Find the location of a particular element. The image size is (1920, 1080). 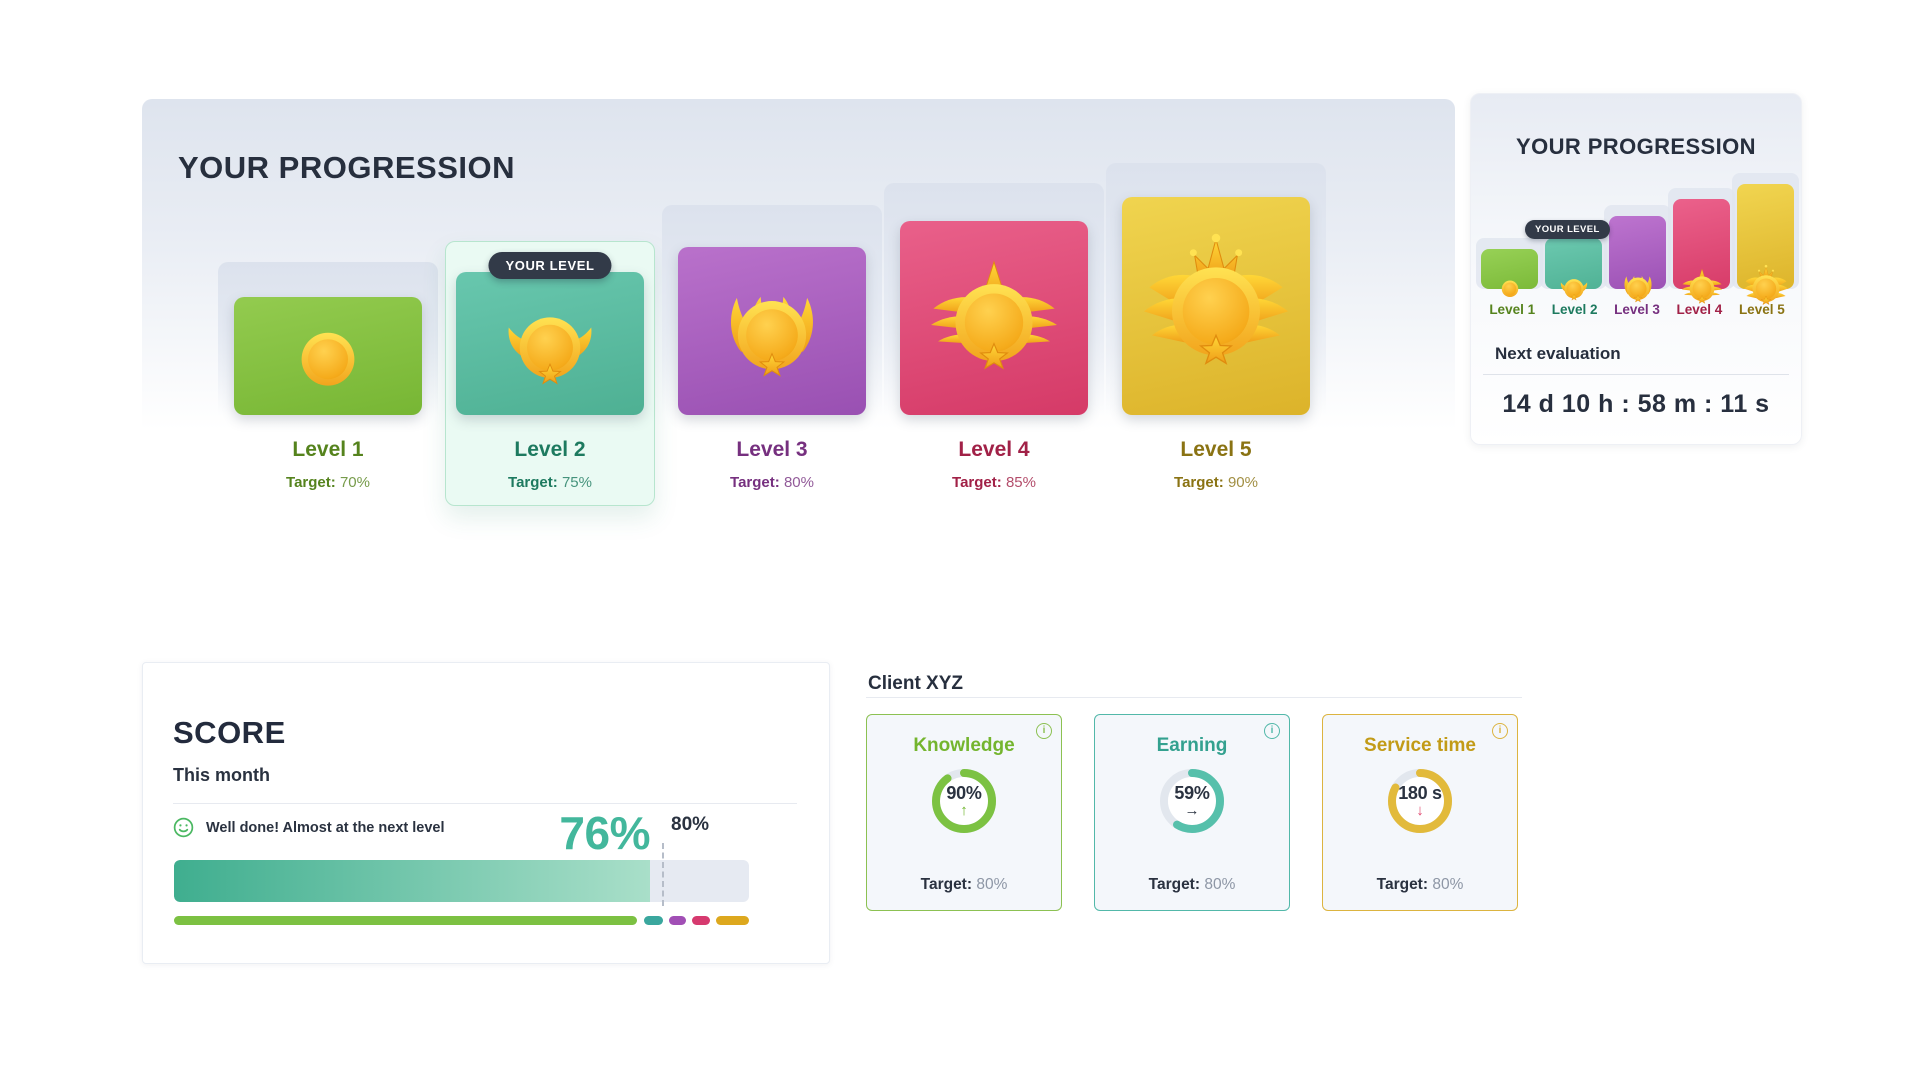

level-2-card is located at coordinates (550, 343).